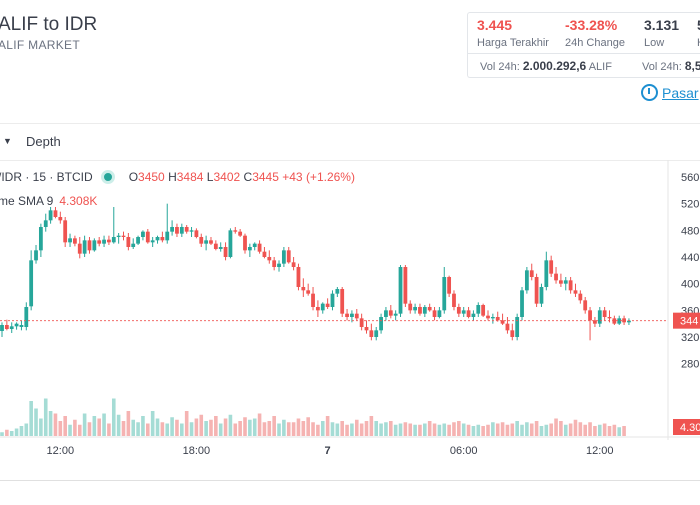  I want to click on last-price-badge, so click(686, 320).